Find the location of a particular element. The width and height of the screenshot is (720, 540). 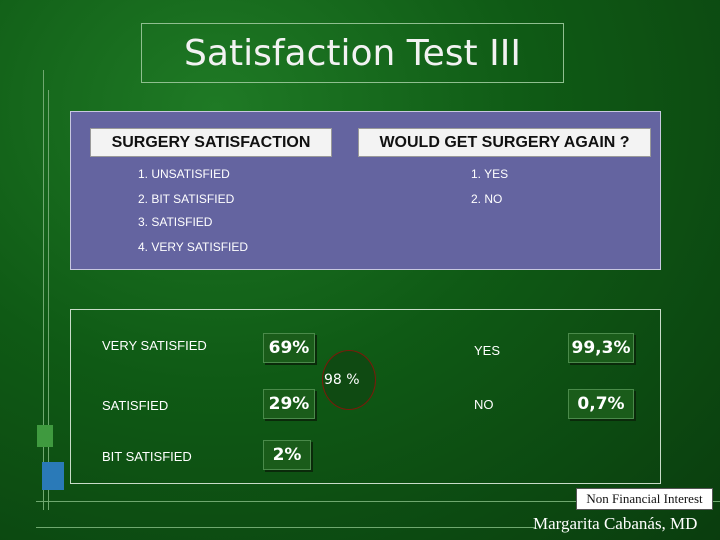

bit-satisfied-label: BIT SATISFIED is located at coordinates (147, 456).